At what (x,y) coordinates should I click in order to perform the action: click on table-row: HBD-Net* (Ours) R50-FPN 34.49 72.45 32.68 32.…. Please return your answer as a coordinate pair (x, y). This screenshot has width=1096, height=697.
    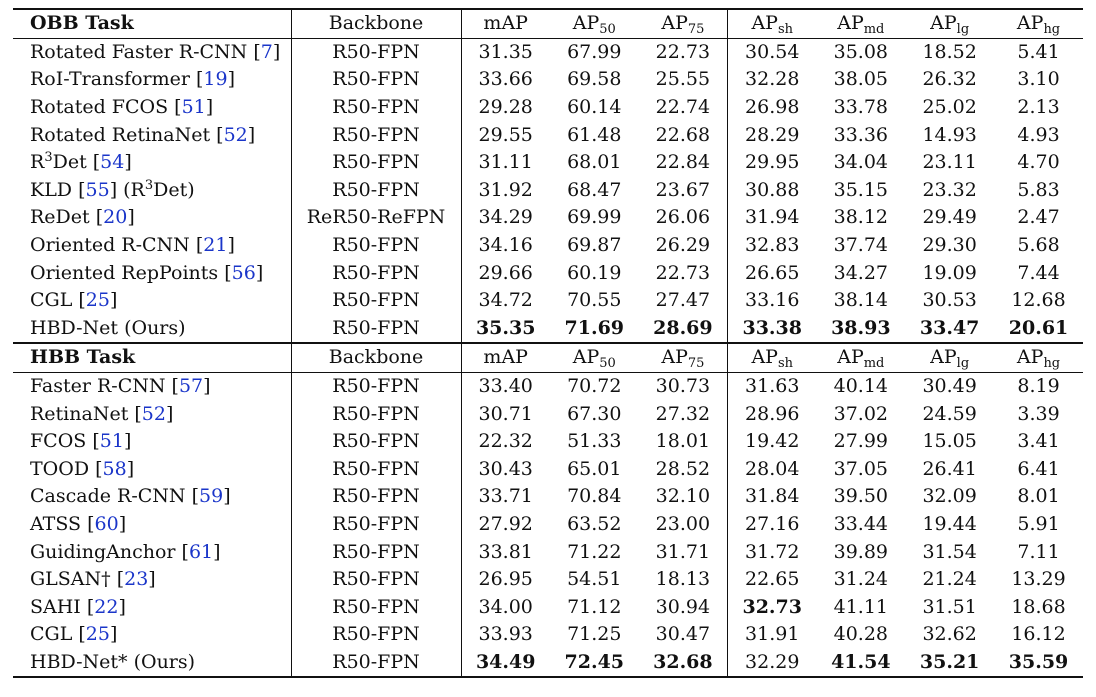
    Looking at the image, I should click on (548, 663).